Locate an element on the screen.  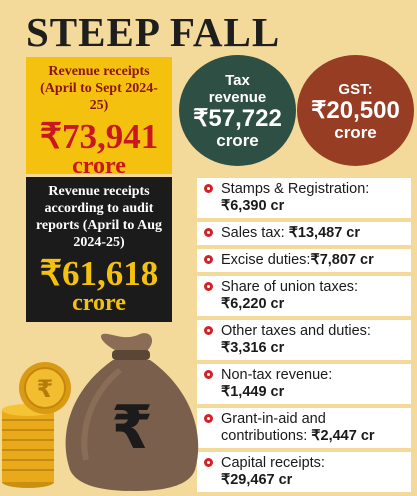
money-bag-icon: ₹ is located at coordinates (132, 412).